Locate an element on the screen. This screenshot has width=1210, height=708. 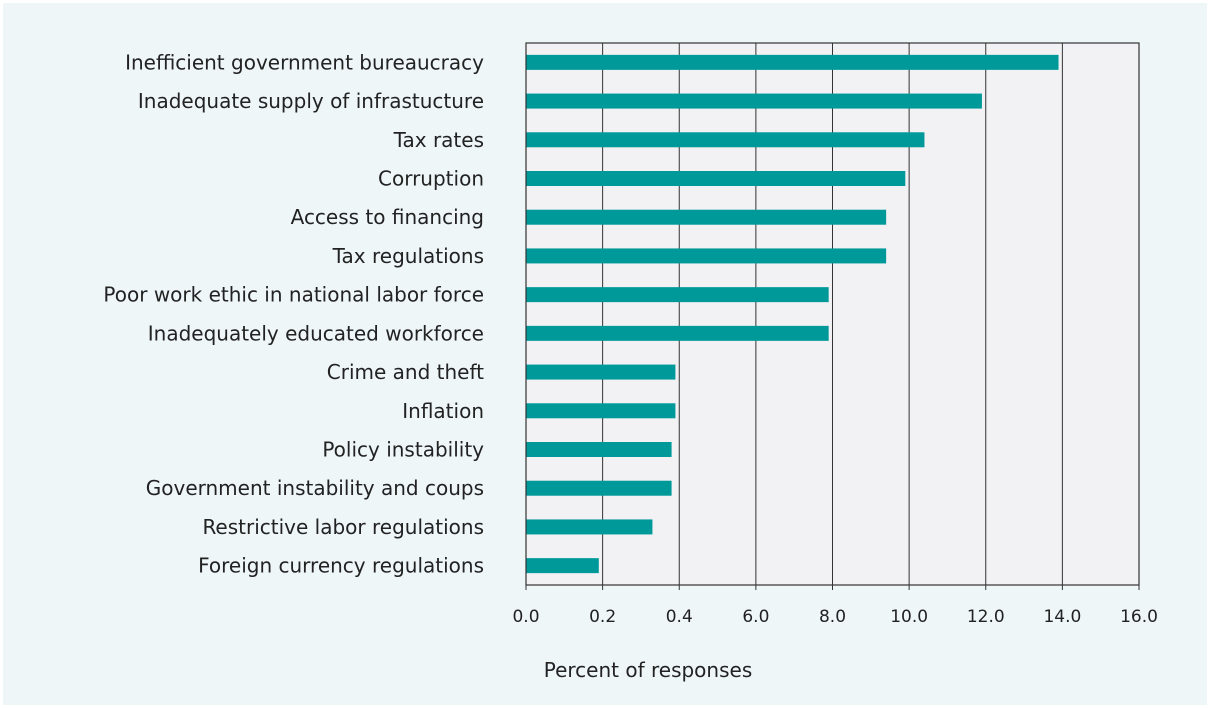
category-label: Policy instability is located at coordinates (403, 450).